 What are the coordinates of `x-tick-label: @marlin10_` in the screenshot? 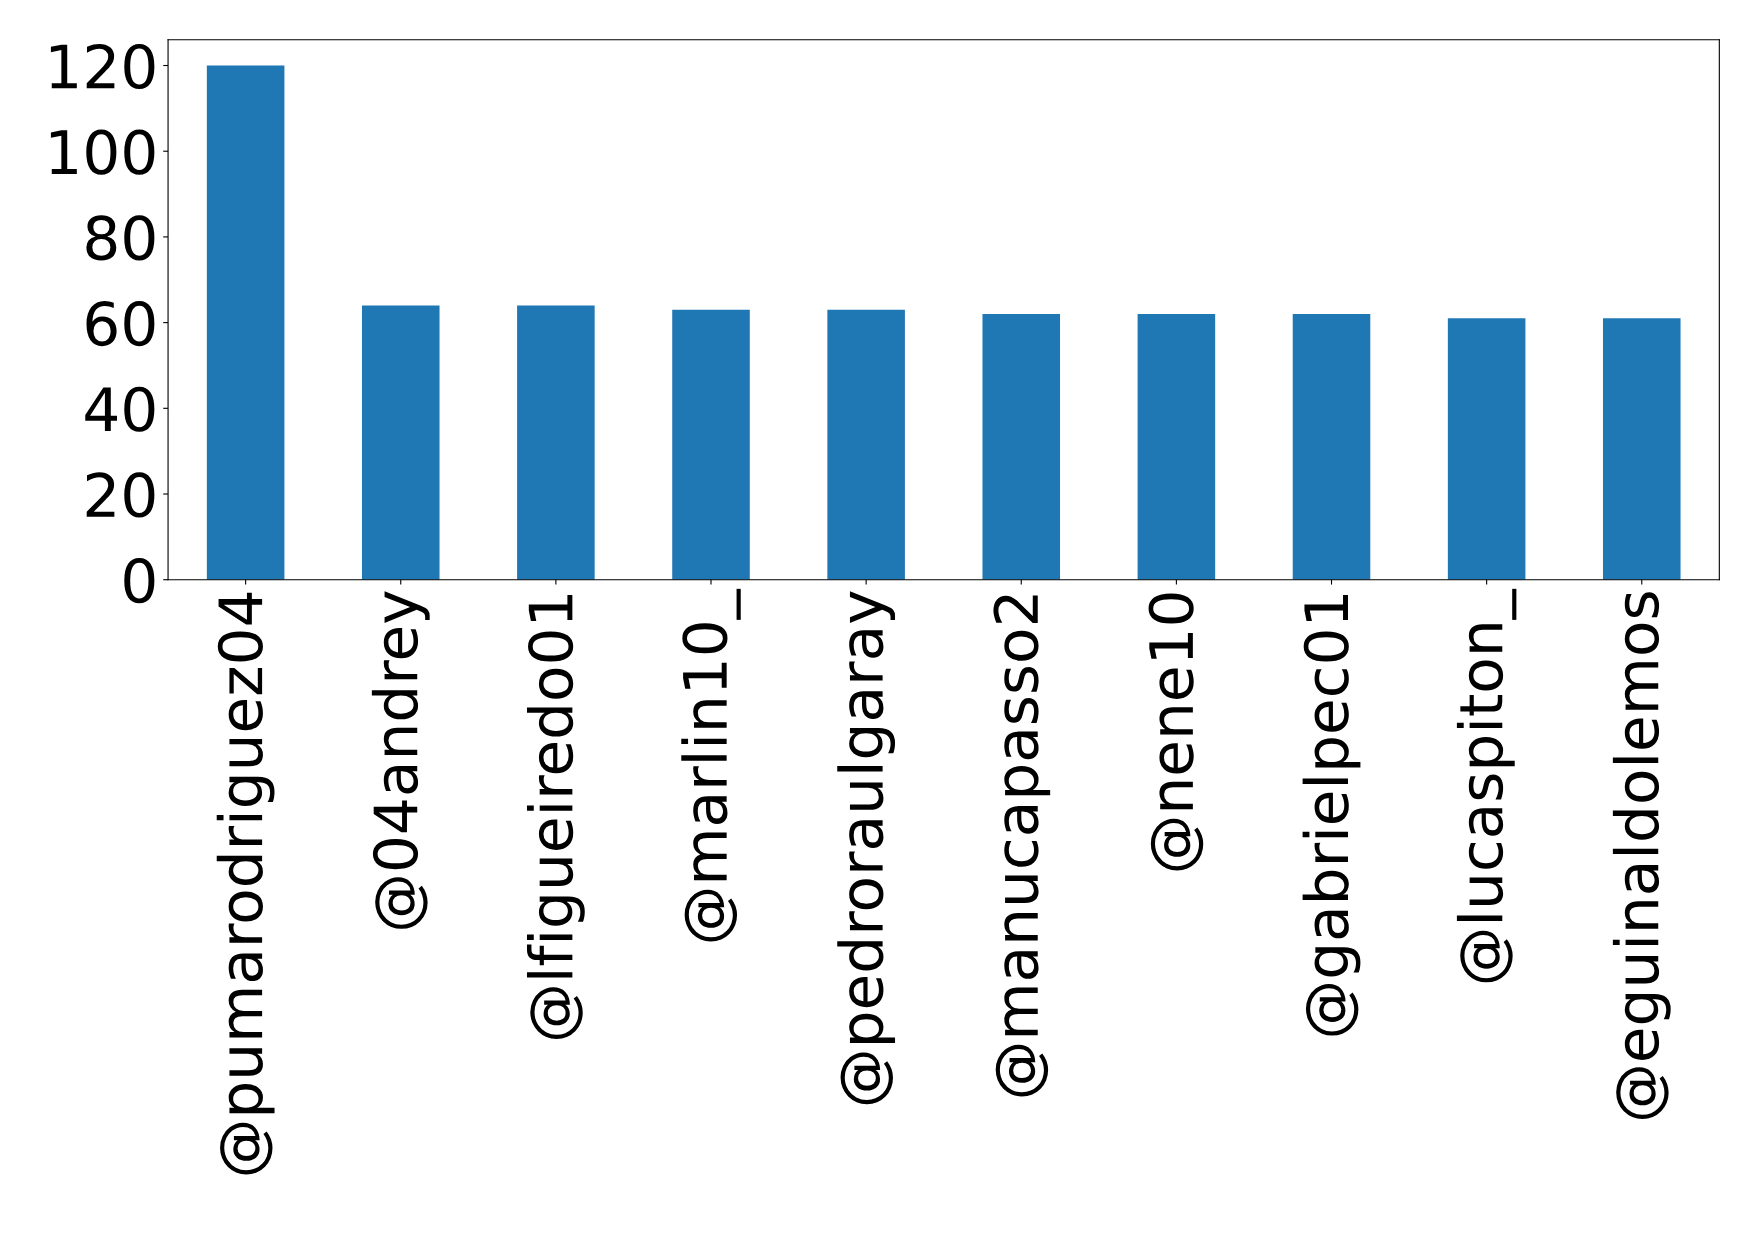 It's located at (711, 765).